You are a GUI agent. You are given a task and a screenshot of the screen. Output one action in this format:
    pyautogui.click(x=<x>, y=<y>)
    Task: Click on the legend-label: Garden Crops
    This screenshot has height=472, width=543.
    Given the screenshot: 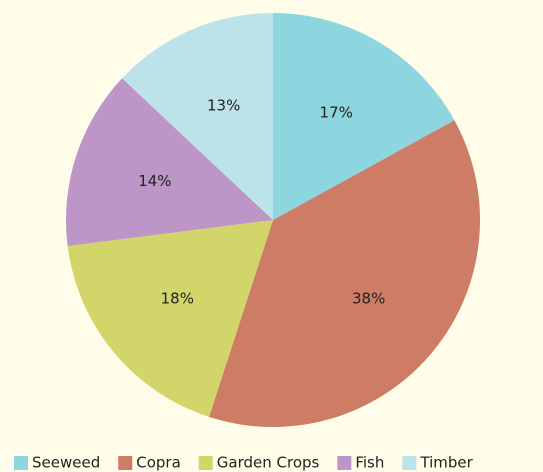 What is the action you would take?
    pyautogui.click(x=268, y=463)
    